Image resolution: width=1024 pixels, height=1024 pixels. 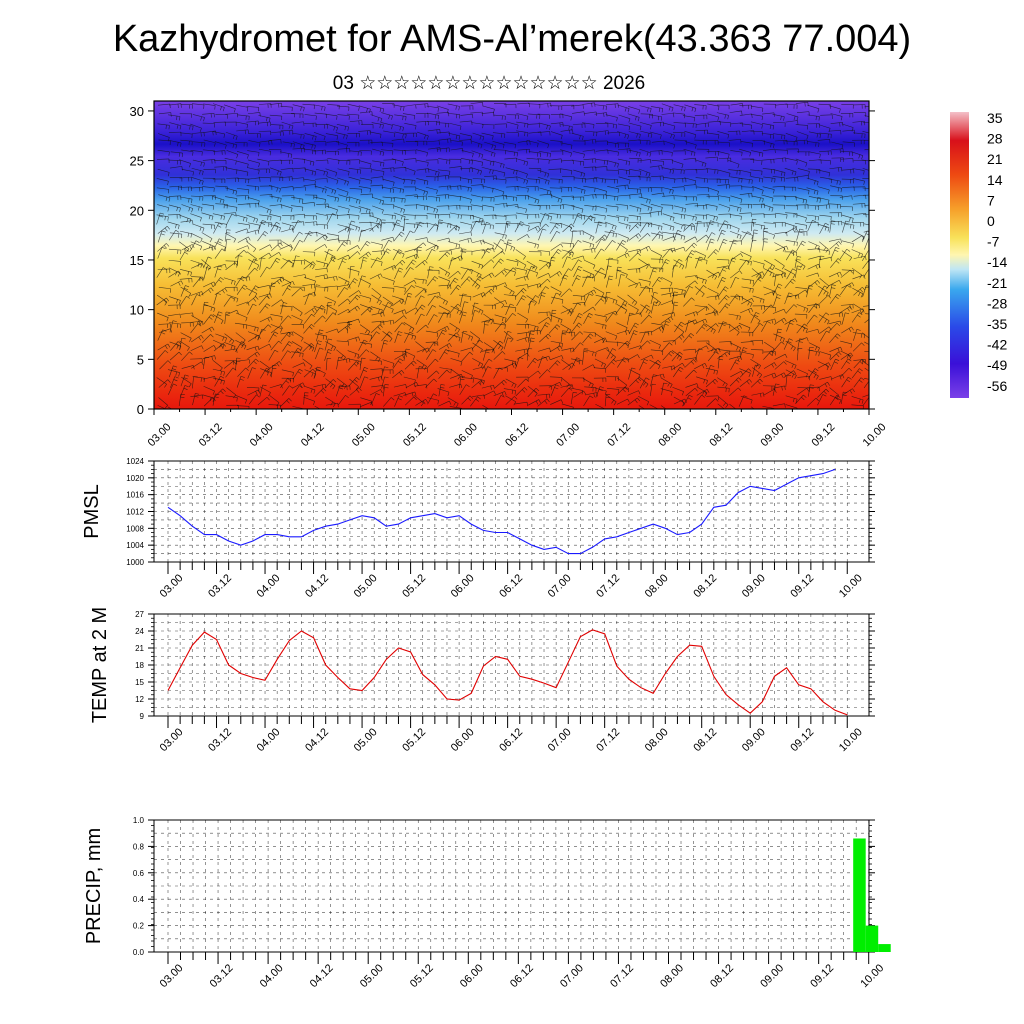 I want to click on precip-panel-x-tick-label: 09.00, so click(x=772, y=976).